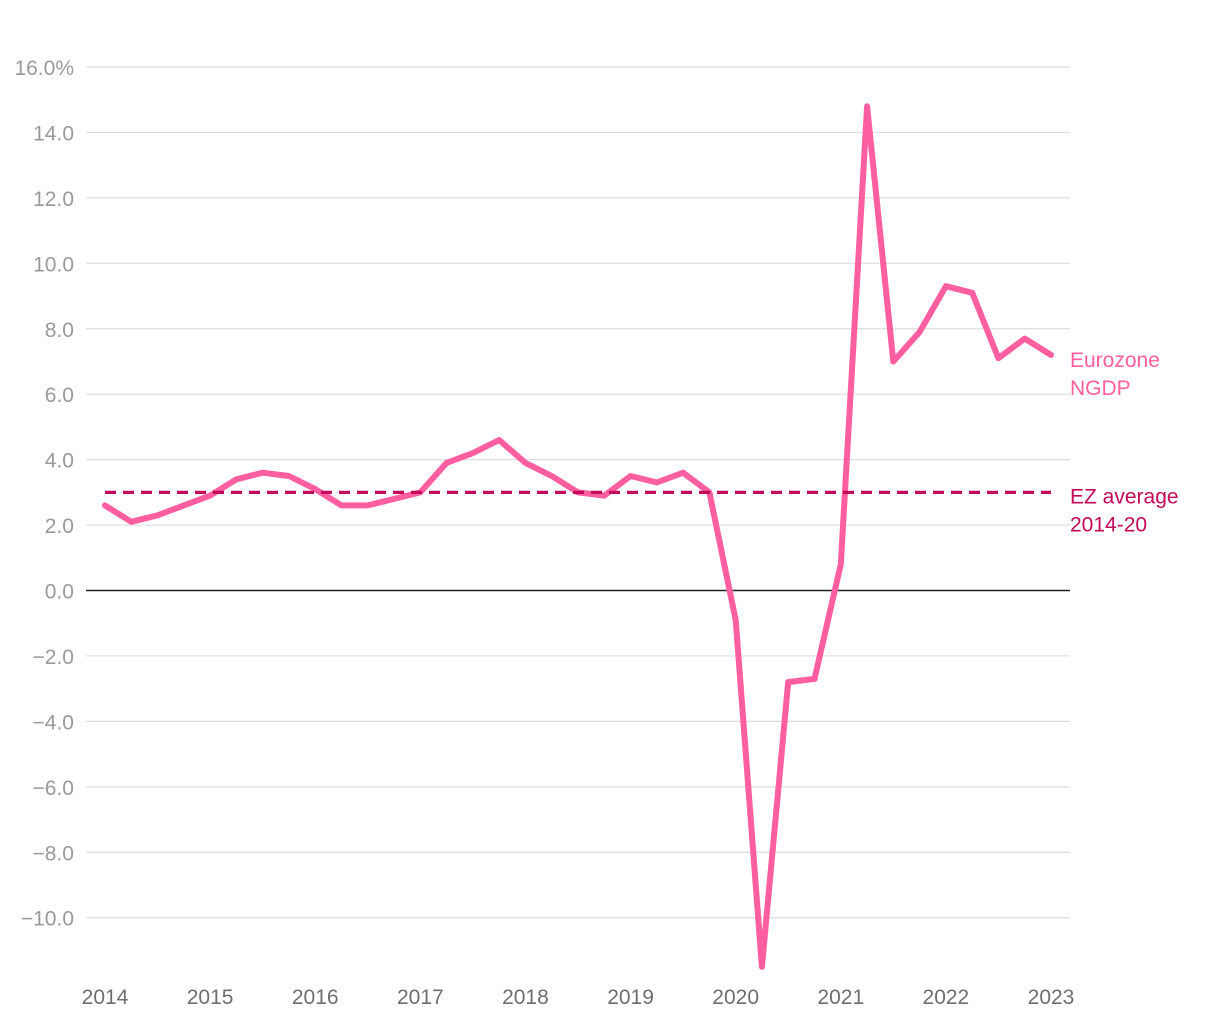 The width and height of the screenshot is (1220, 1020). What do you see at coordinates (53, 788) in the screenshot?
I see `y-tick-label: −6.0` at bounding box center [53, 788].